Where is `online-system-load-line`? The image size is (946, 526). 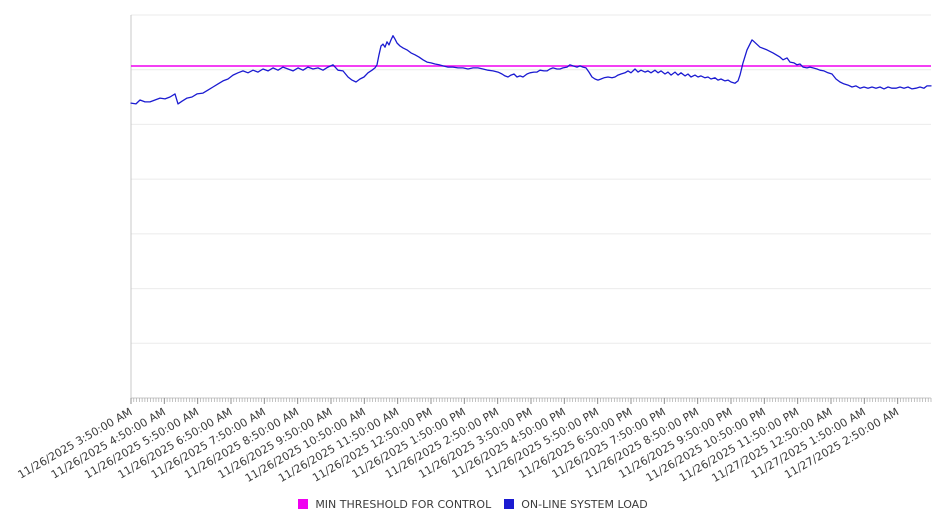
online-system-load-line is located at coordinates (531, 70).